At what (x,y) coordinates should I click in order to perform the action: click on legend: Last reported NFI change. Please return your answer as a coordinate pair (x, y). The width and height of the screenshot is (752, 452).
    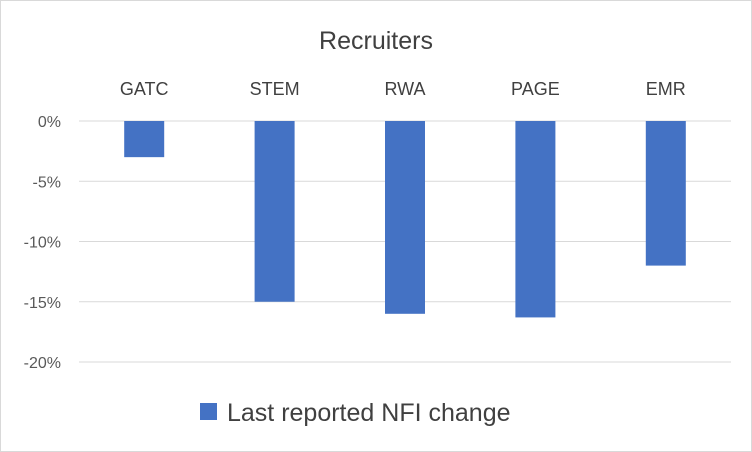
    Looking at the image, I should click on (355, 413).